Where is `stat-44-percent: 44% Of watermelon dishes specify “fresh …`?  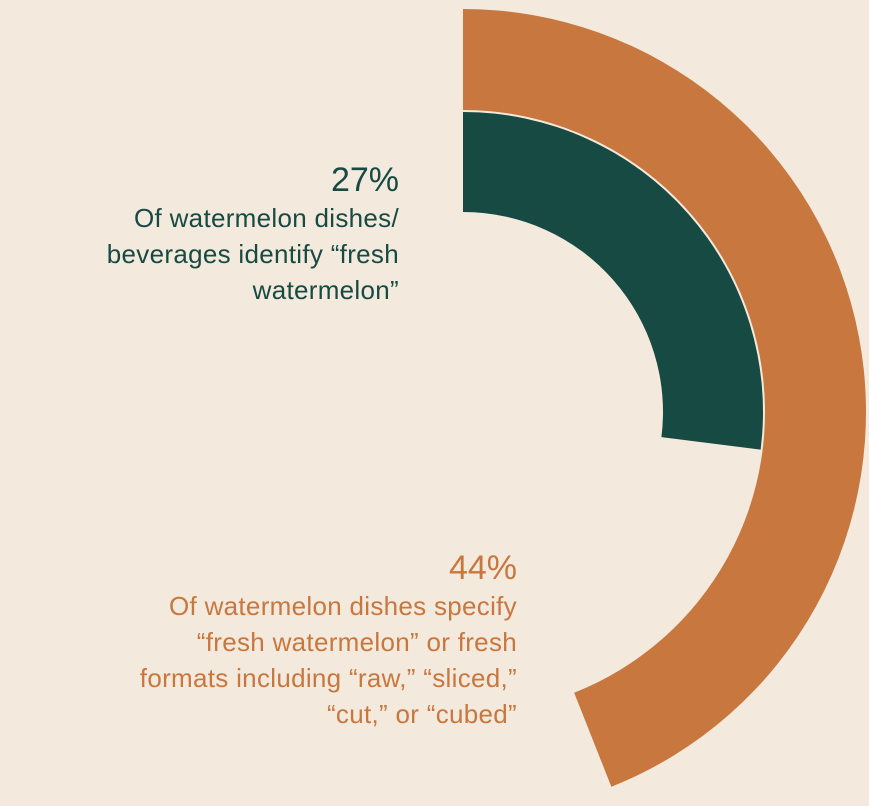 stat-44-percent: 44% Of watermelon dishes specify “fresh … is located at coordinates (258, 640).